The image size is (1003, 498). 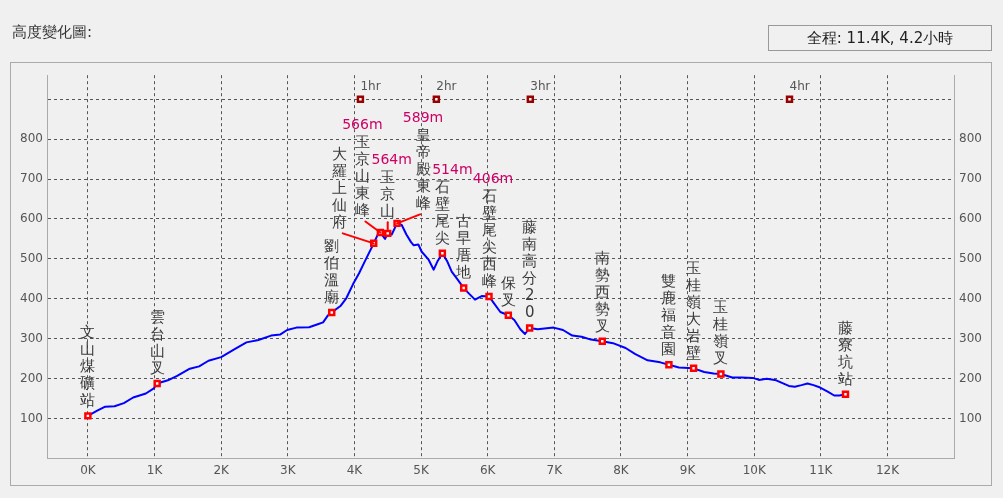 I want to click on data-label: 玉桂嶺大岩壁, so click(x=693, y=310).